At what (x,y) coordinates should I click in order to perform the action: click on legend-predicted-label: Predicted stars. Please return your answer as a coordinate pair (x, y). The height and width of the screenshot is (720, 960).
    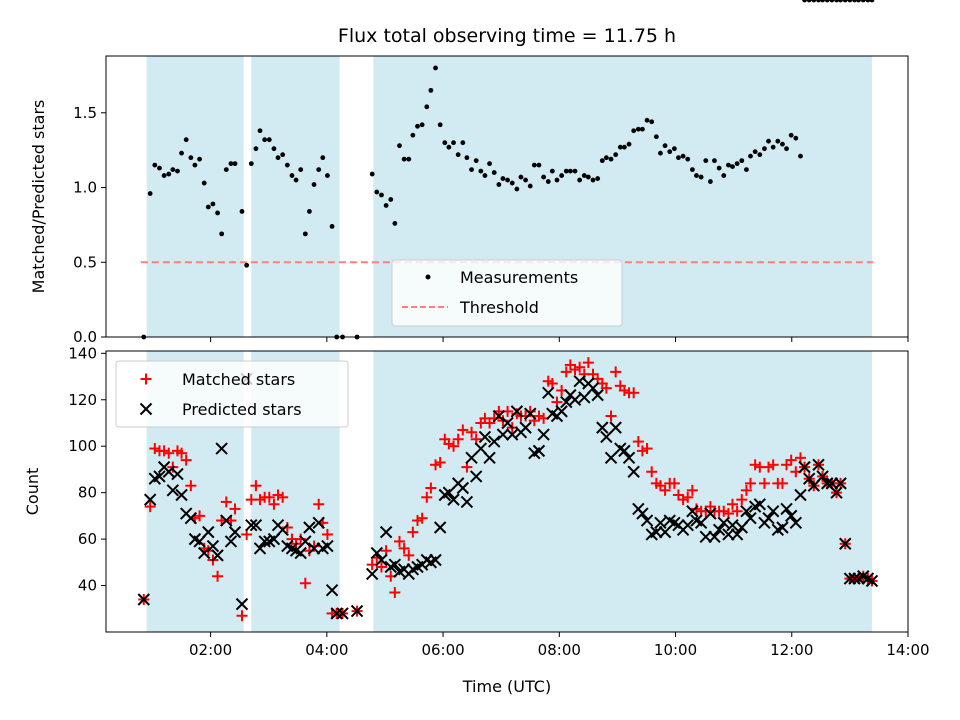
    Looking at the image, I should click on (242, 409).